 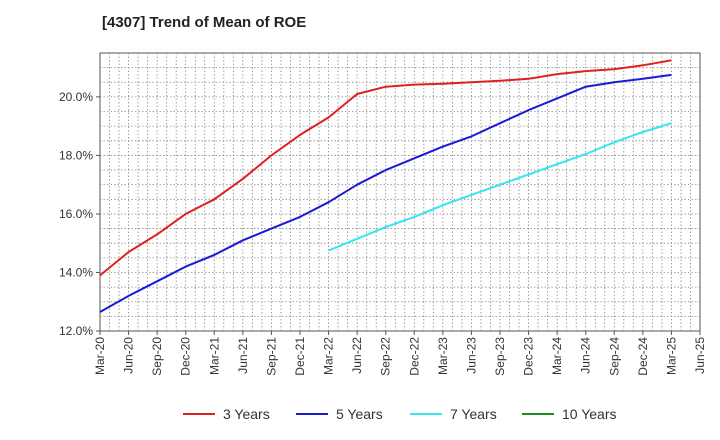 What do you see at coordinates (386, 356) in the screenshot?
I see `x-tick-label: Sep-22` at bounding box center [386, 356].